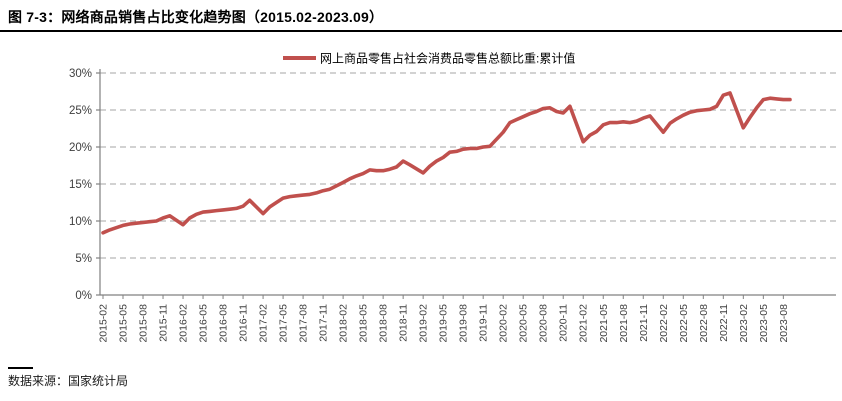 The height and width of the screenshot is (401, 842). Describe the element at coordinates (524, 323) in the screenshot. I see `x-tick-label: 2020-05` at that location.